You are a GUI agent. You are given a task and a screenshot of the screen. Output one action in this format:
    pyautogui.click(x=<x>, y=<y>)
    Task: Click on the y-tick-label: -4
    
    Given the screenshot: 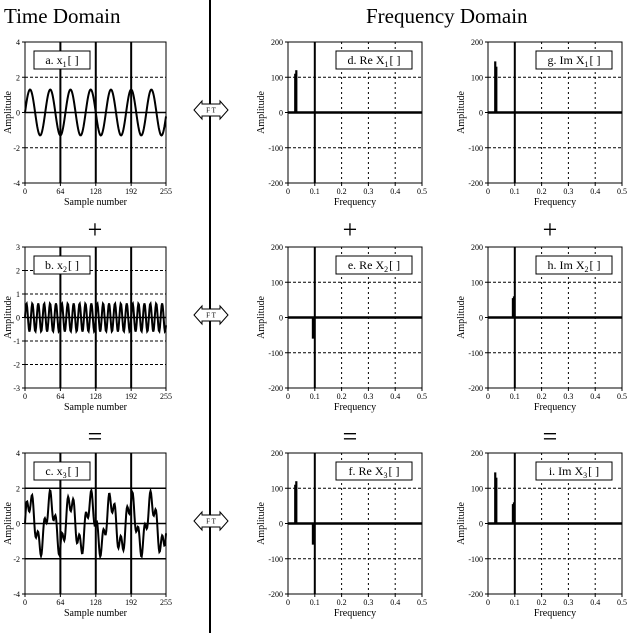 What is the action you would take?
    pyautogui.click(x=16, y=594)
    